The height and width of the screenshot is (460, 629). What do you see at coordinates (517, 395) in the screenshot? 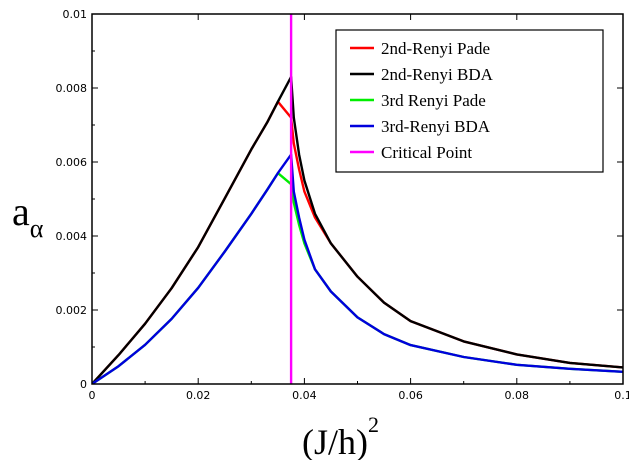
I see `x-tick-label: 0.08` at bounding box center [517, 395].